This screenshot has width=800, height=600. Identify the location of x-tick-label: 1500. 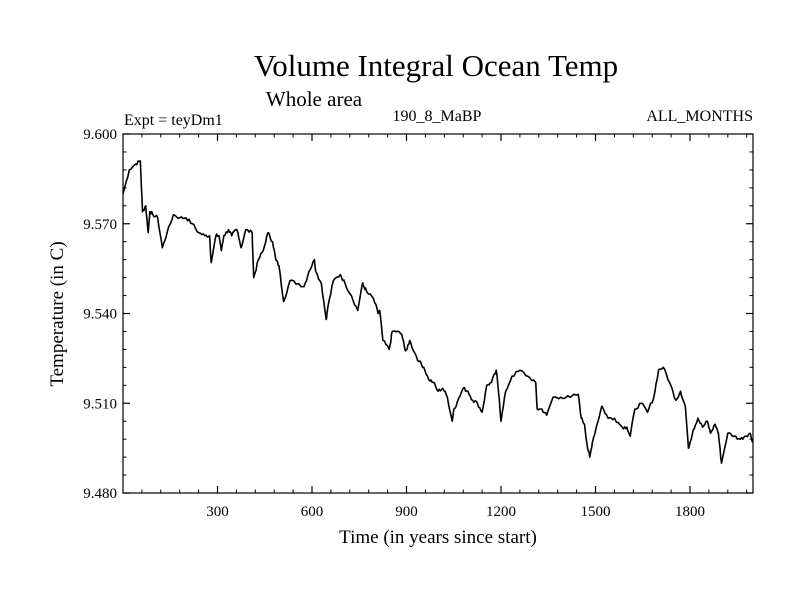
(596, 512).